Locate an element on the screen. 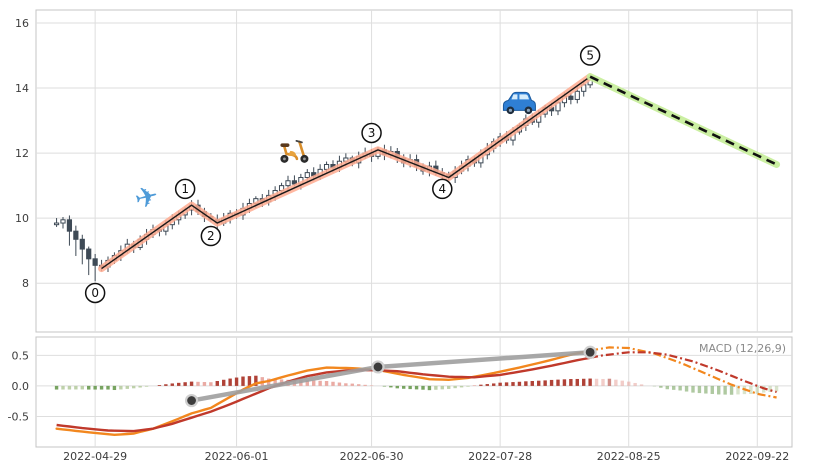  price-y-tick-label: 14 is located at coordinates (22, 88).